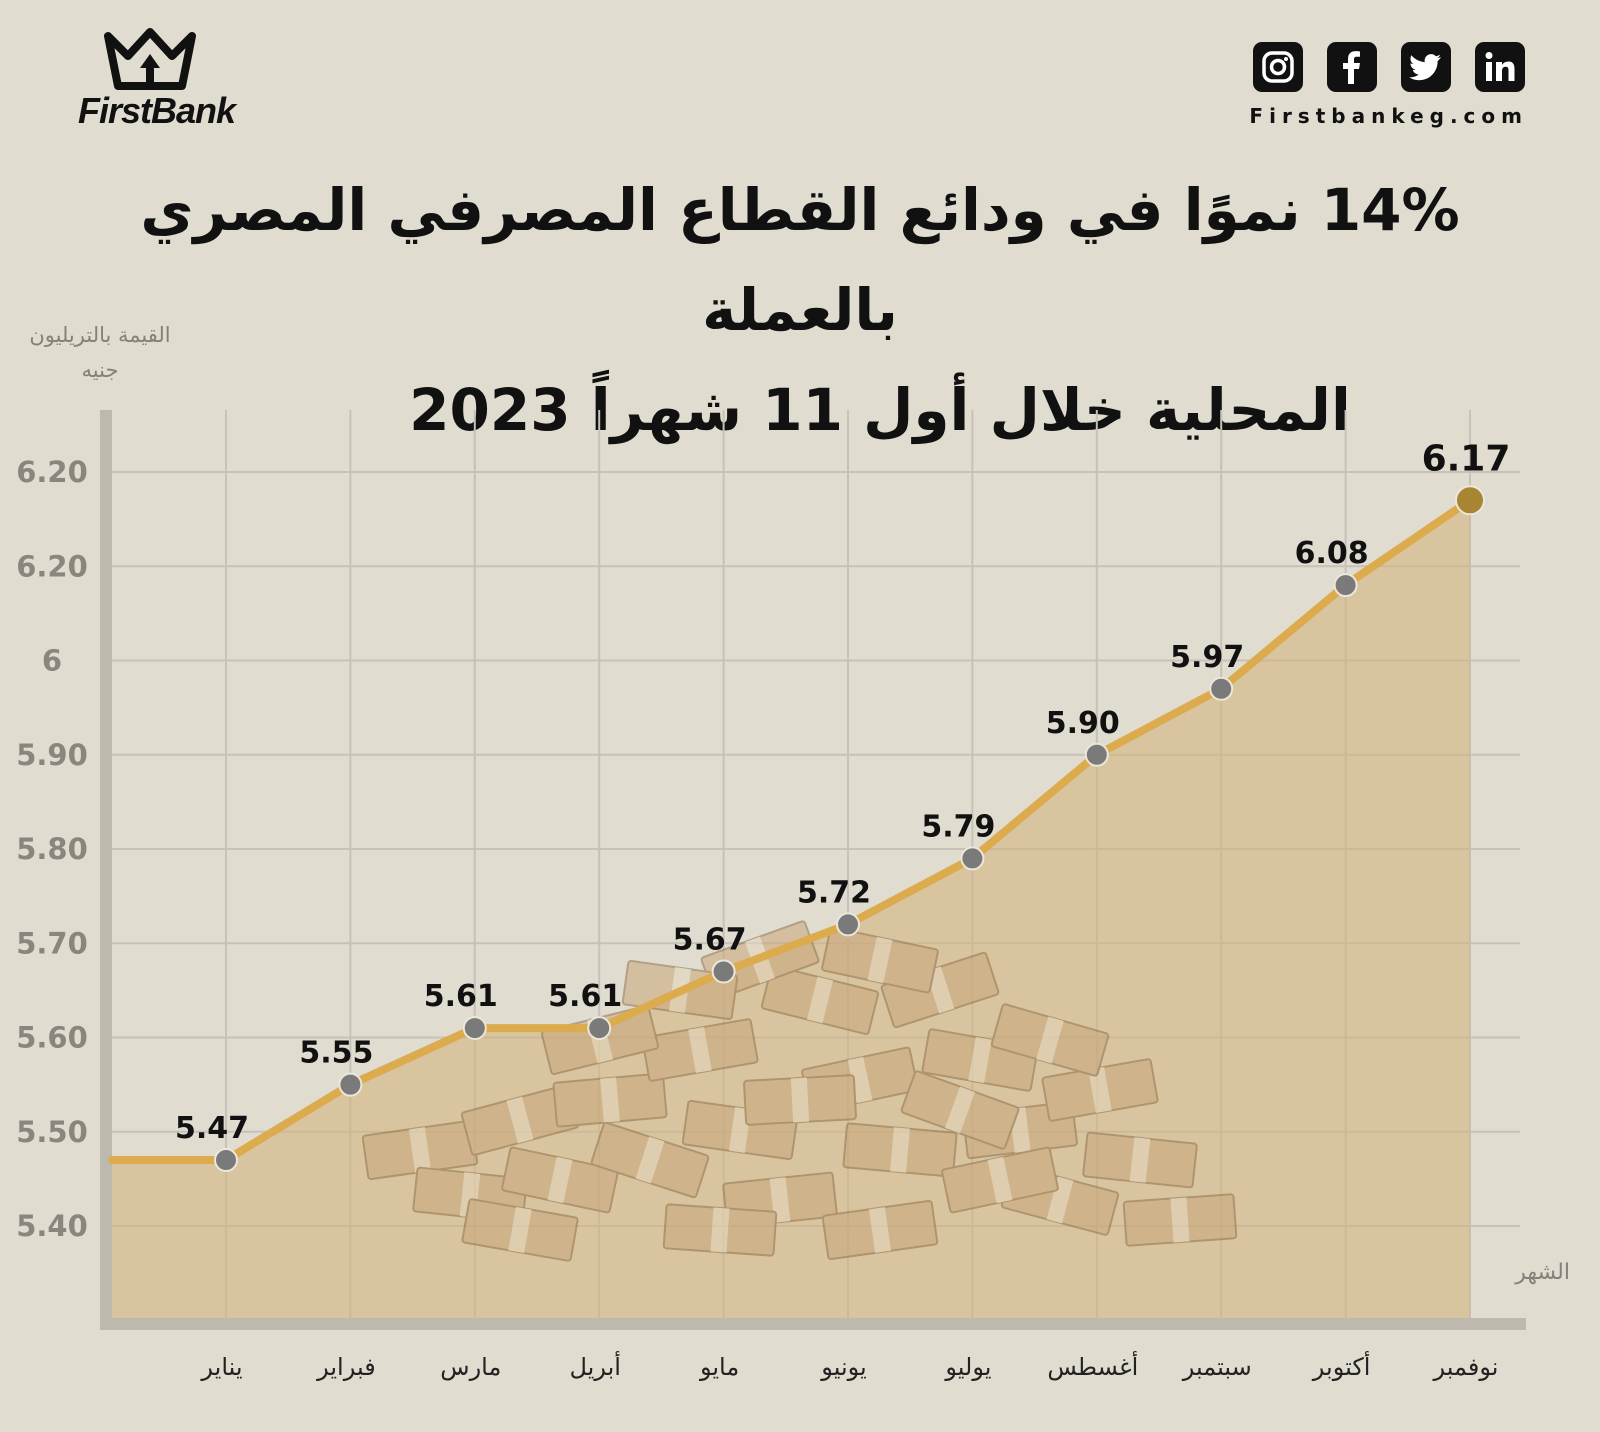 The height and width of the screenshot is (1432, 1600). What do you see at coordinates (1278, 67) in the screenshot?
I see `instagram-icon` at bounding box center [1278, 67].